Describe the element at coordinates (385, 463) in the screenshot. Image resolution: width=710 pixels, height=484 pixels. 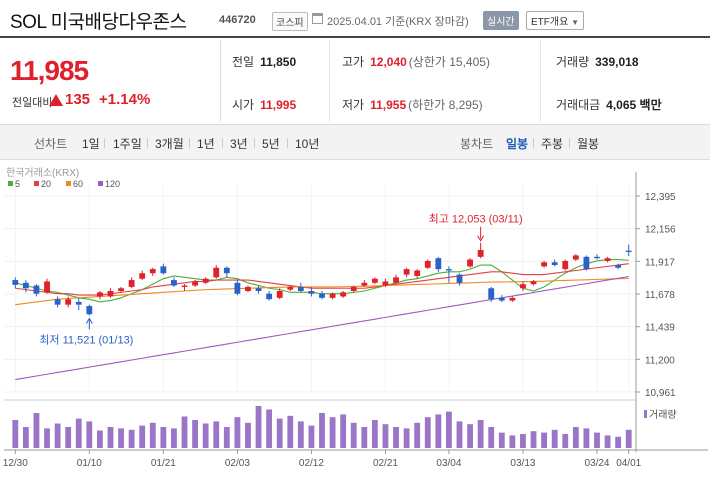
I see `x-tick-label: 02/21` at that location.